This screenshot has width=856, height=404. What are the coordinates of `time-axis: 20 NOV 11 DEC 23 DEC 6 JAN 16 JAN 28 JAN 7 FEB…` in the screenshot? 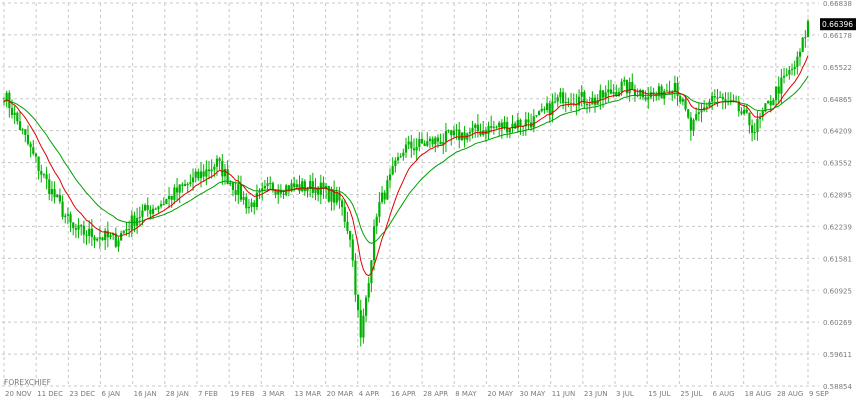 It's located at (417, 394).